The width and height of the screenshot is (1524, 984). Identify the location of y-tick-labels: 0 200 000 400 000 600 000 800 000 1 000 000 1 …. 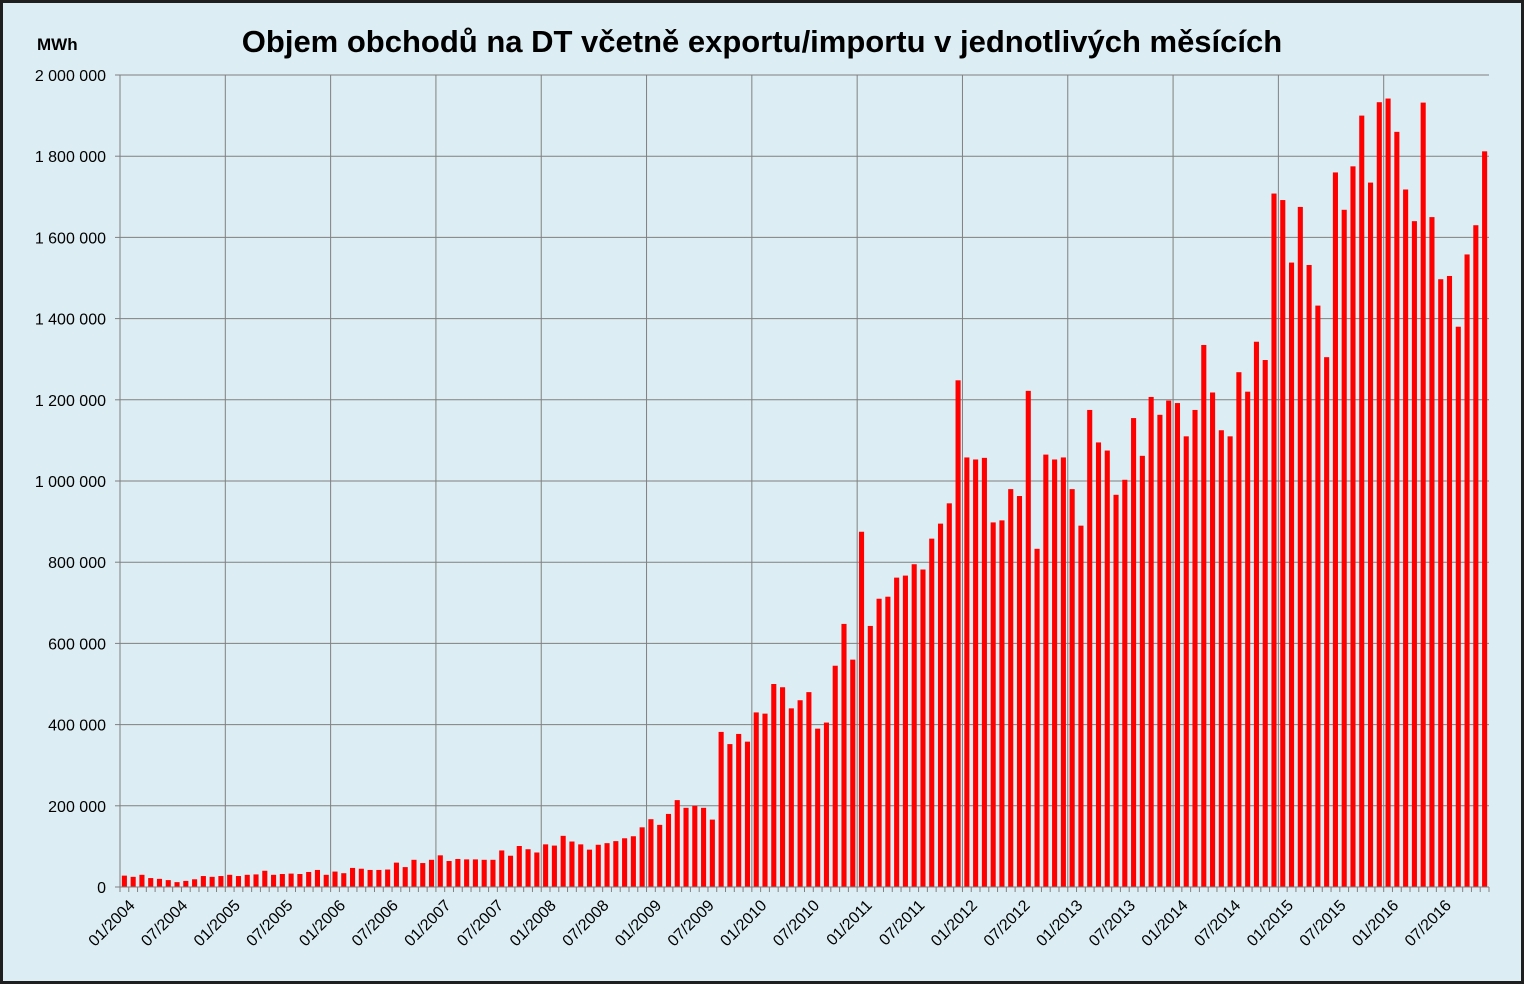
(70, 482).